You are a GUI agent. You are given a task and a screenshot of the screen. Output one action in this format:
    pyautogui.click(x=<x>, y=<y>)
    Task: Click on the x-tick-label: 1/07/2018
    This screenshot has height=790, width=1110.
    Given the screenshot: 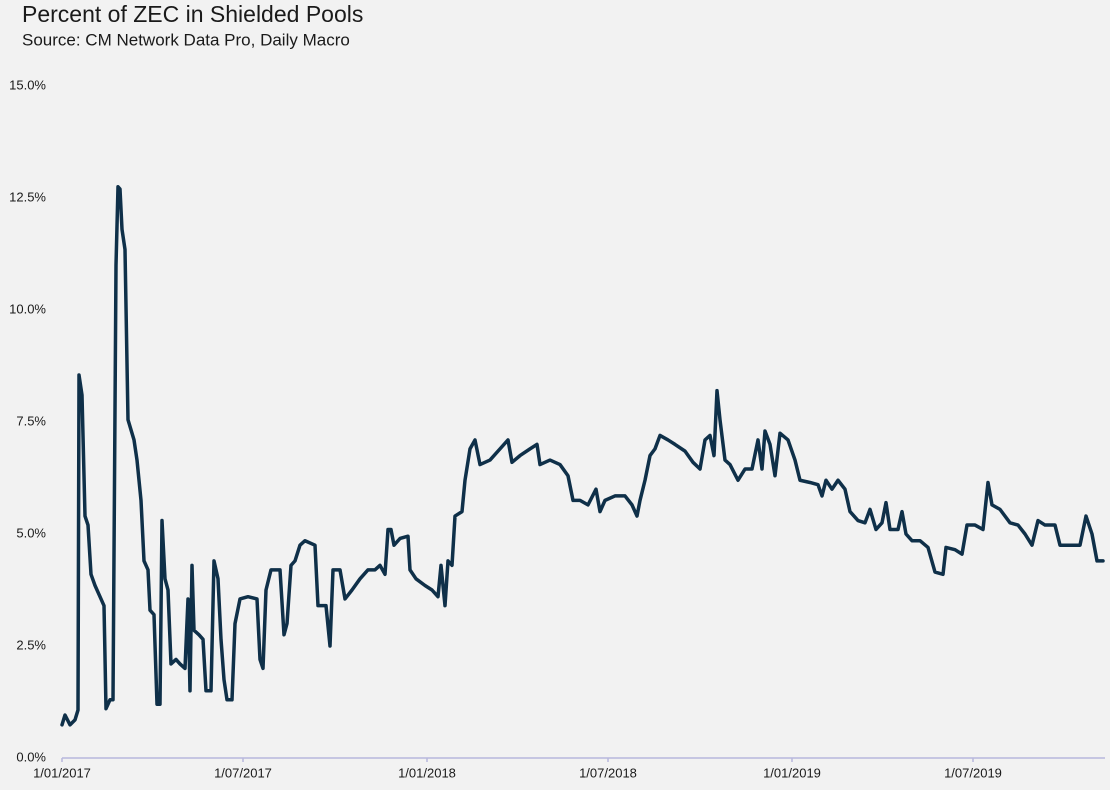 What is the action you would take?
    pyautogui.click(x=608, y=772)
    